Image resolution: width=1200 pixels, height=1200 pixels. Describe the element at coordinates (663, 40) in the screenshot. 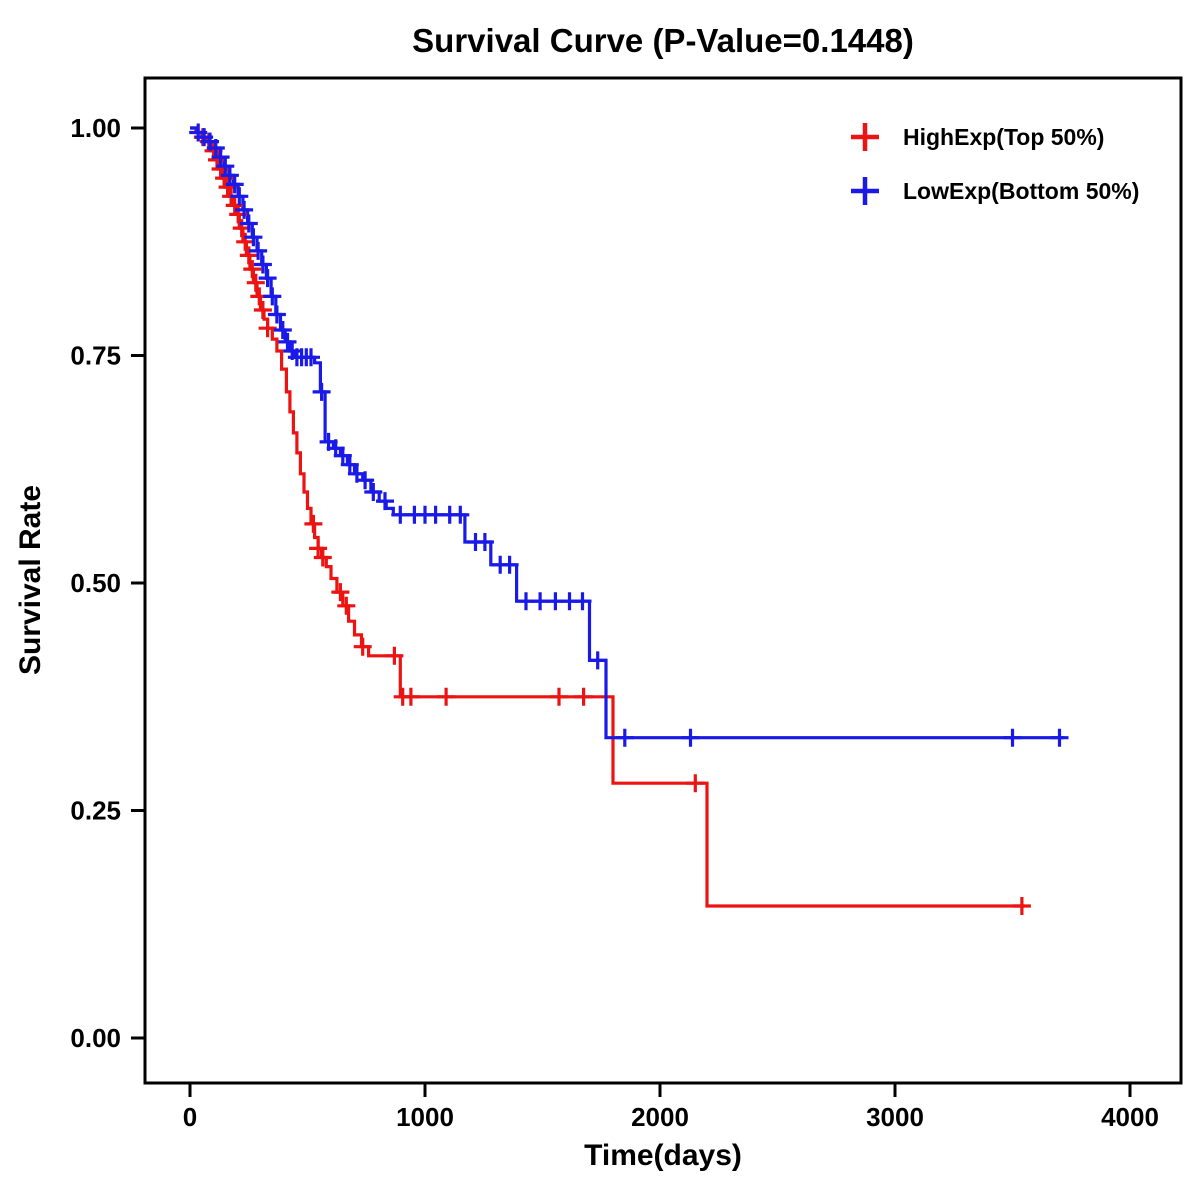

I see `chart-title: Survival Curve (P-Value=0.1448)` at that location.